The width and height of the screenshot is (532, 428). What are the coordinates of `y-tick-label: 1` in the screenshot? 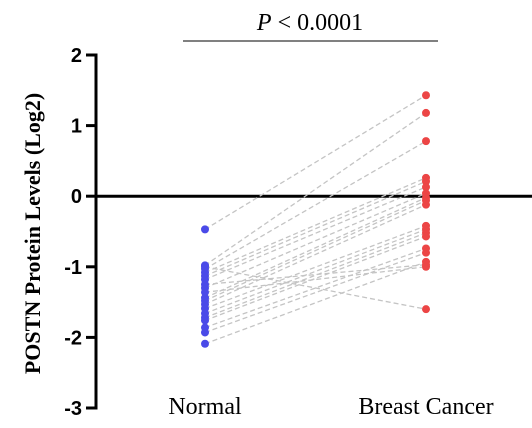 It's located at (76, 127).